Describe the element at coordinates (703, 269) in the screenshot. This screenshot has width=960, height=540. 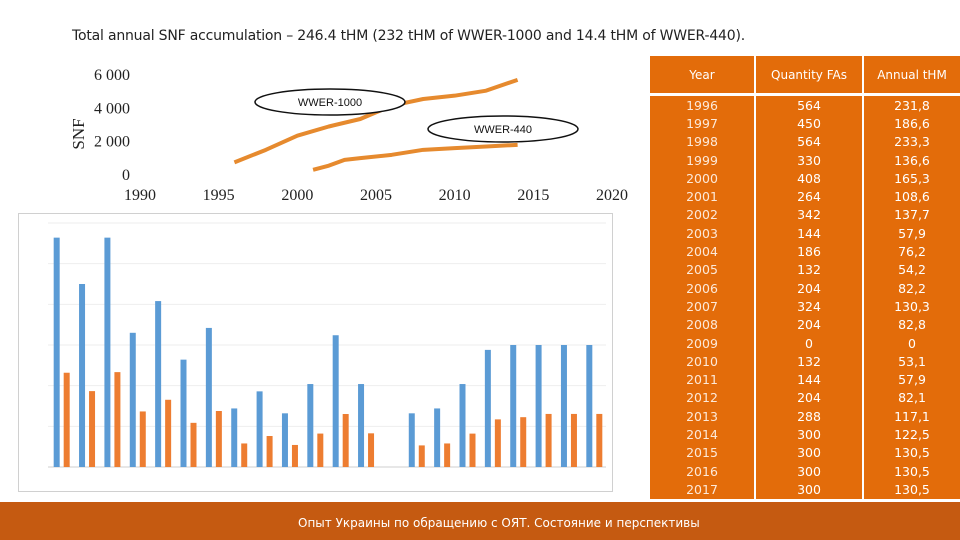
I see `table-cell: 2005` at that location.